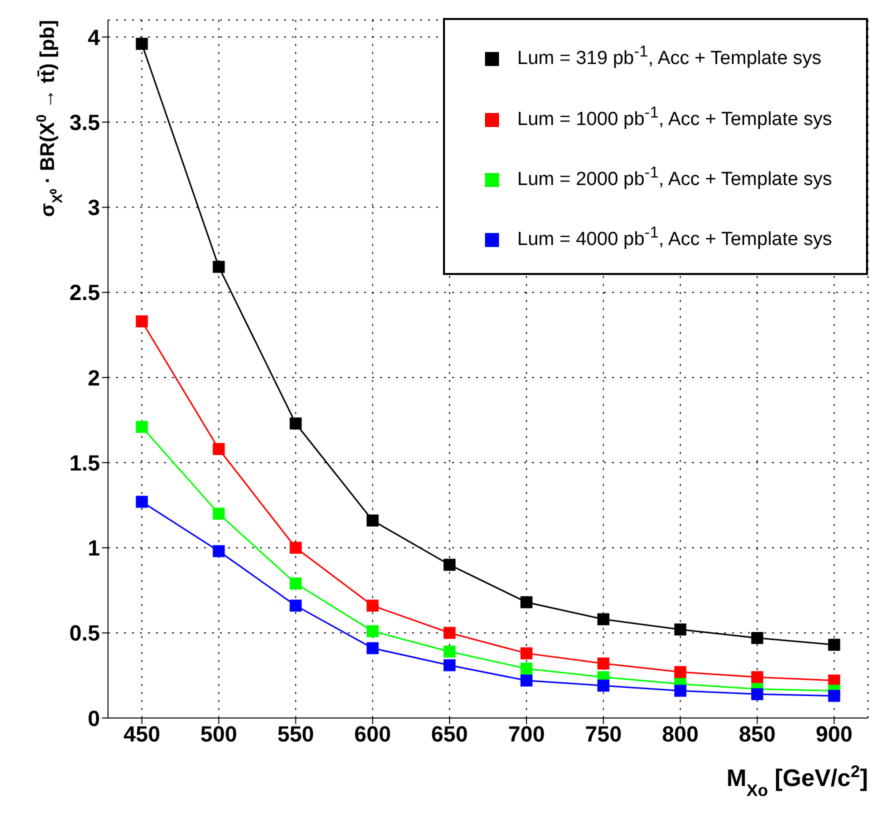 The width and height of the screenshot is (880, 819). What do you see at coordinates (94, 548) in the screenshot?
I see `y-tick-label: 1` at bounding box center [94, 548].